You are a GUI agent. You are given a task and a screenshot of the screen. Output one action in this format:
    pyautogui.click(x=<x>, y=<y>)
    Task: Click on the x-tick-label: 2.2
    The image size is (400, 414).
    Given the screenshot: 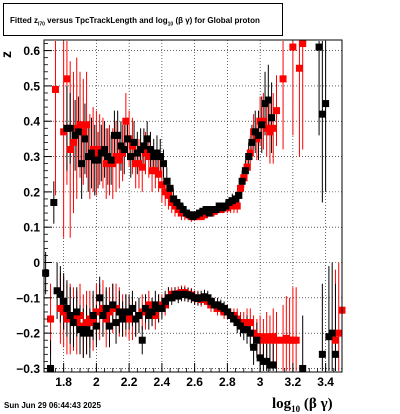 What is the action you would take?
    pyautogui.click(x=129, y=382)
    